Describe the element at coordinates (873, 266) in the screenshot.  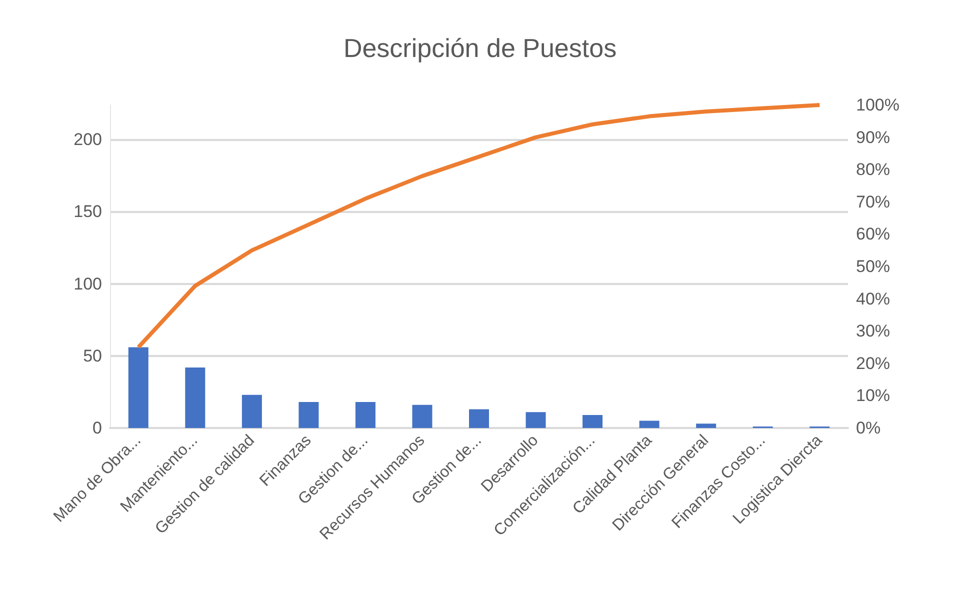
I see `y2-tick-label: 50%` at that location.